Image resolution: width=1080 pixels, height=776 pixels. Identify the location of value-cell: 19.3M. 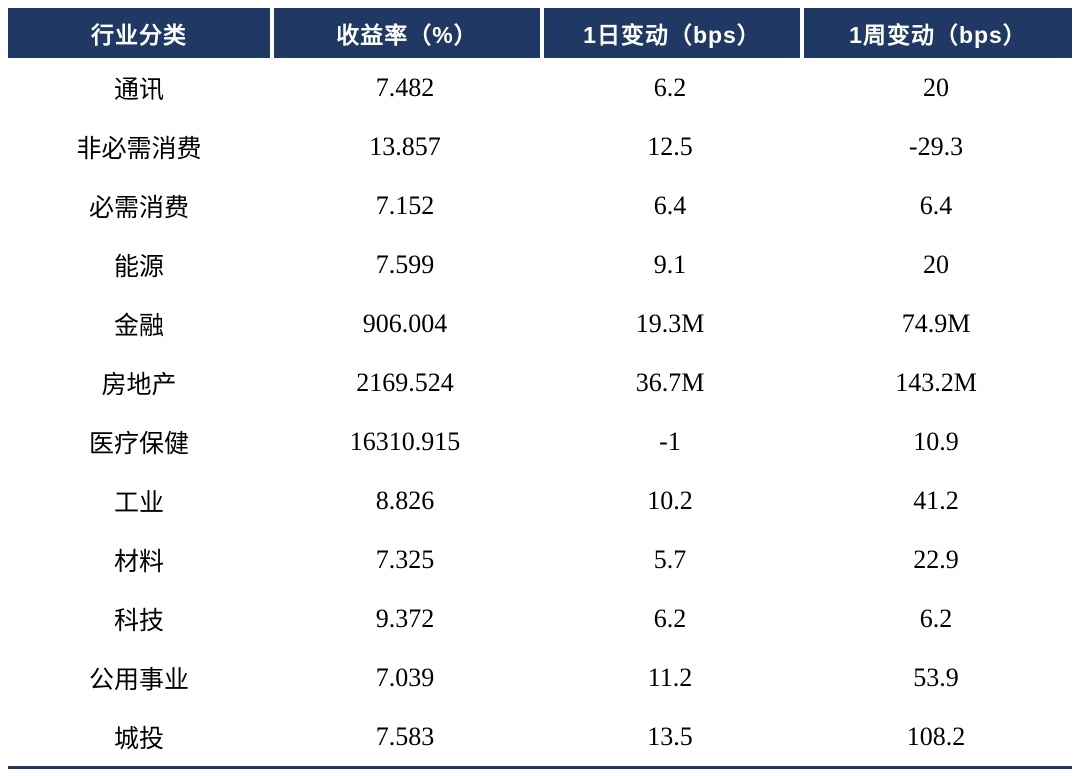
(670, 323).